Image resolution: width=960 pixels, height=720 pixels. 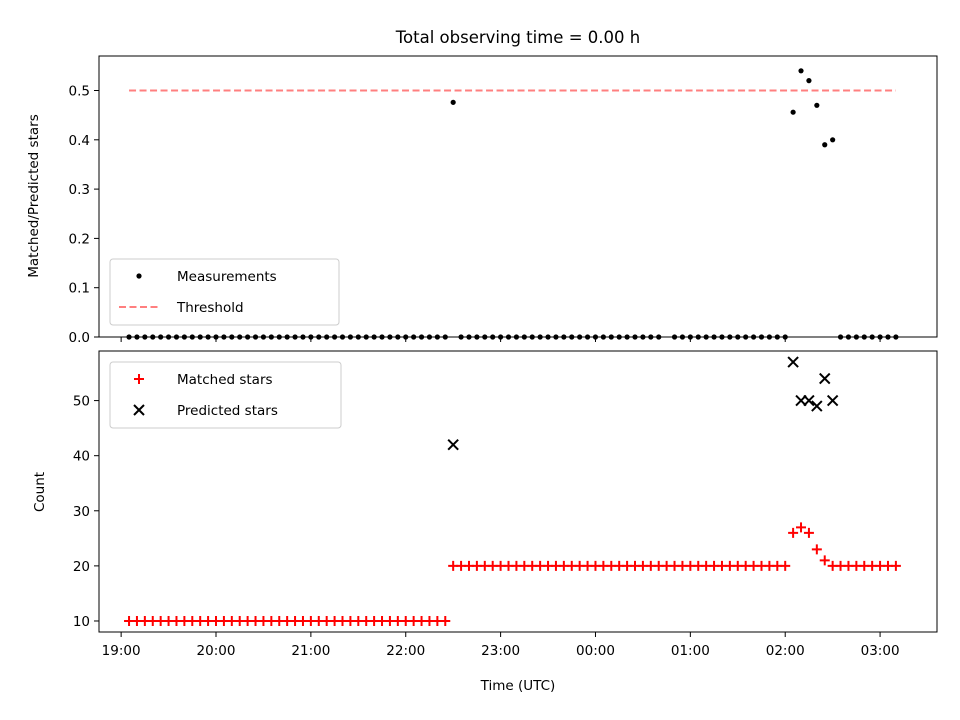 I want to click on top-y-tick-label: 0.0, so click(x=79, y=338).